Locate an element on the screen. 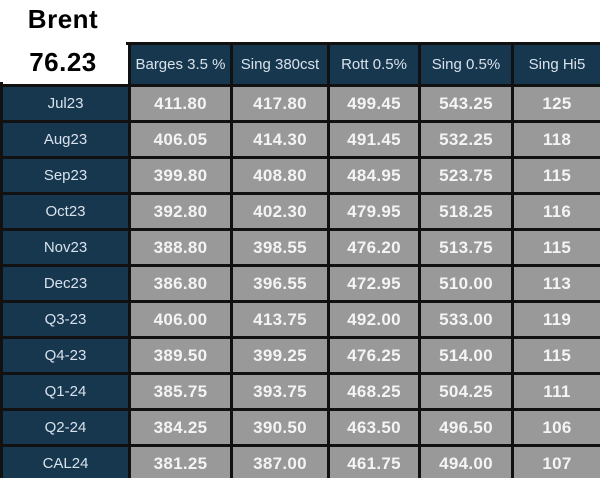 This screenshot has height=478, width=600. column-header-sing-0-5: Sing 0.5% is located at coordinates (466, 64).